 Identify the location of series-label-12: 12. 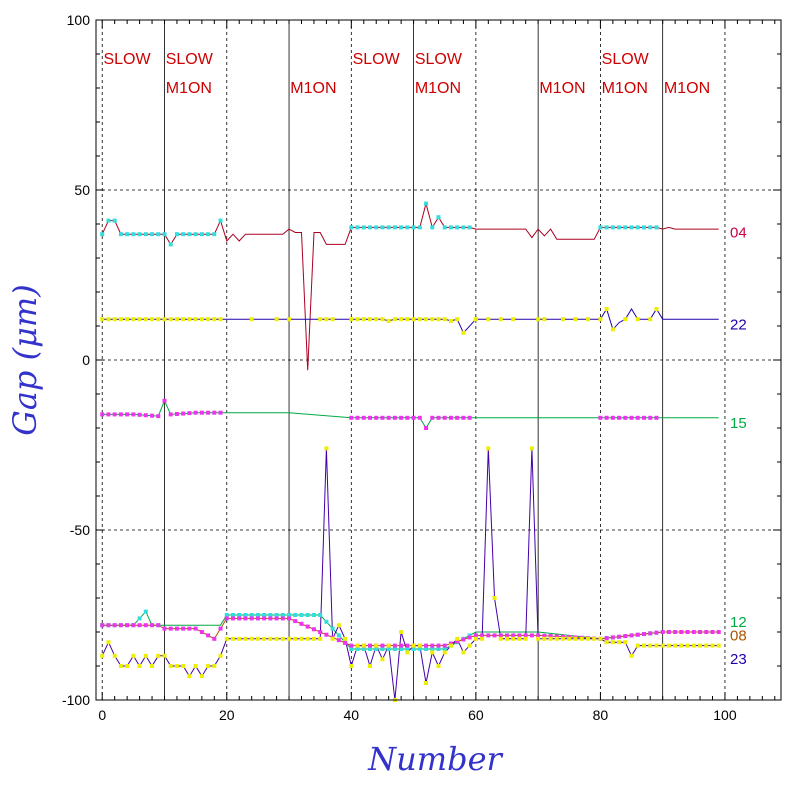
(738, 622).